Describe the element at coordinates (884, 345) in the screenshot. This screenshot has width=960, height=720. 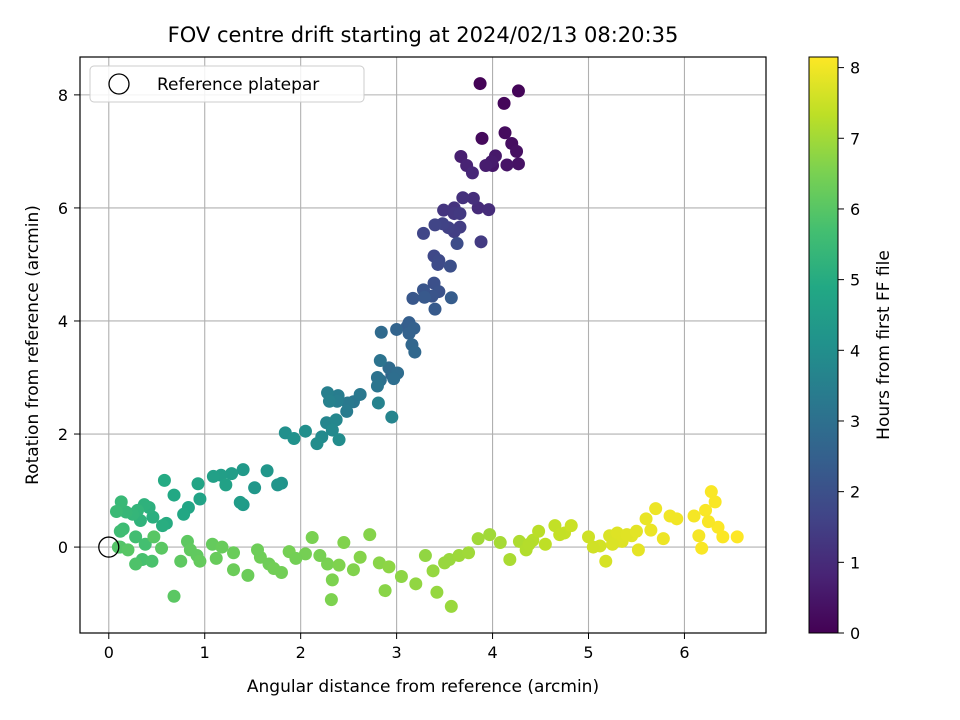
I see `colorbar-label: Hours from first FF file` at that location.